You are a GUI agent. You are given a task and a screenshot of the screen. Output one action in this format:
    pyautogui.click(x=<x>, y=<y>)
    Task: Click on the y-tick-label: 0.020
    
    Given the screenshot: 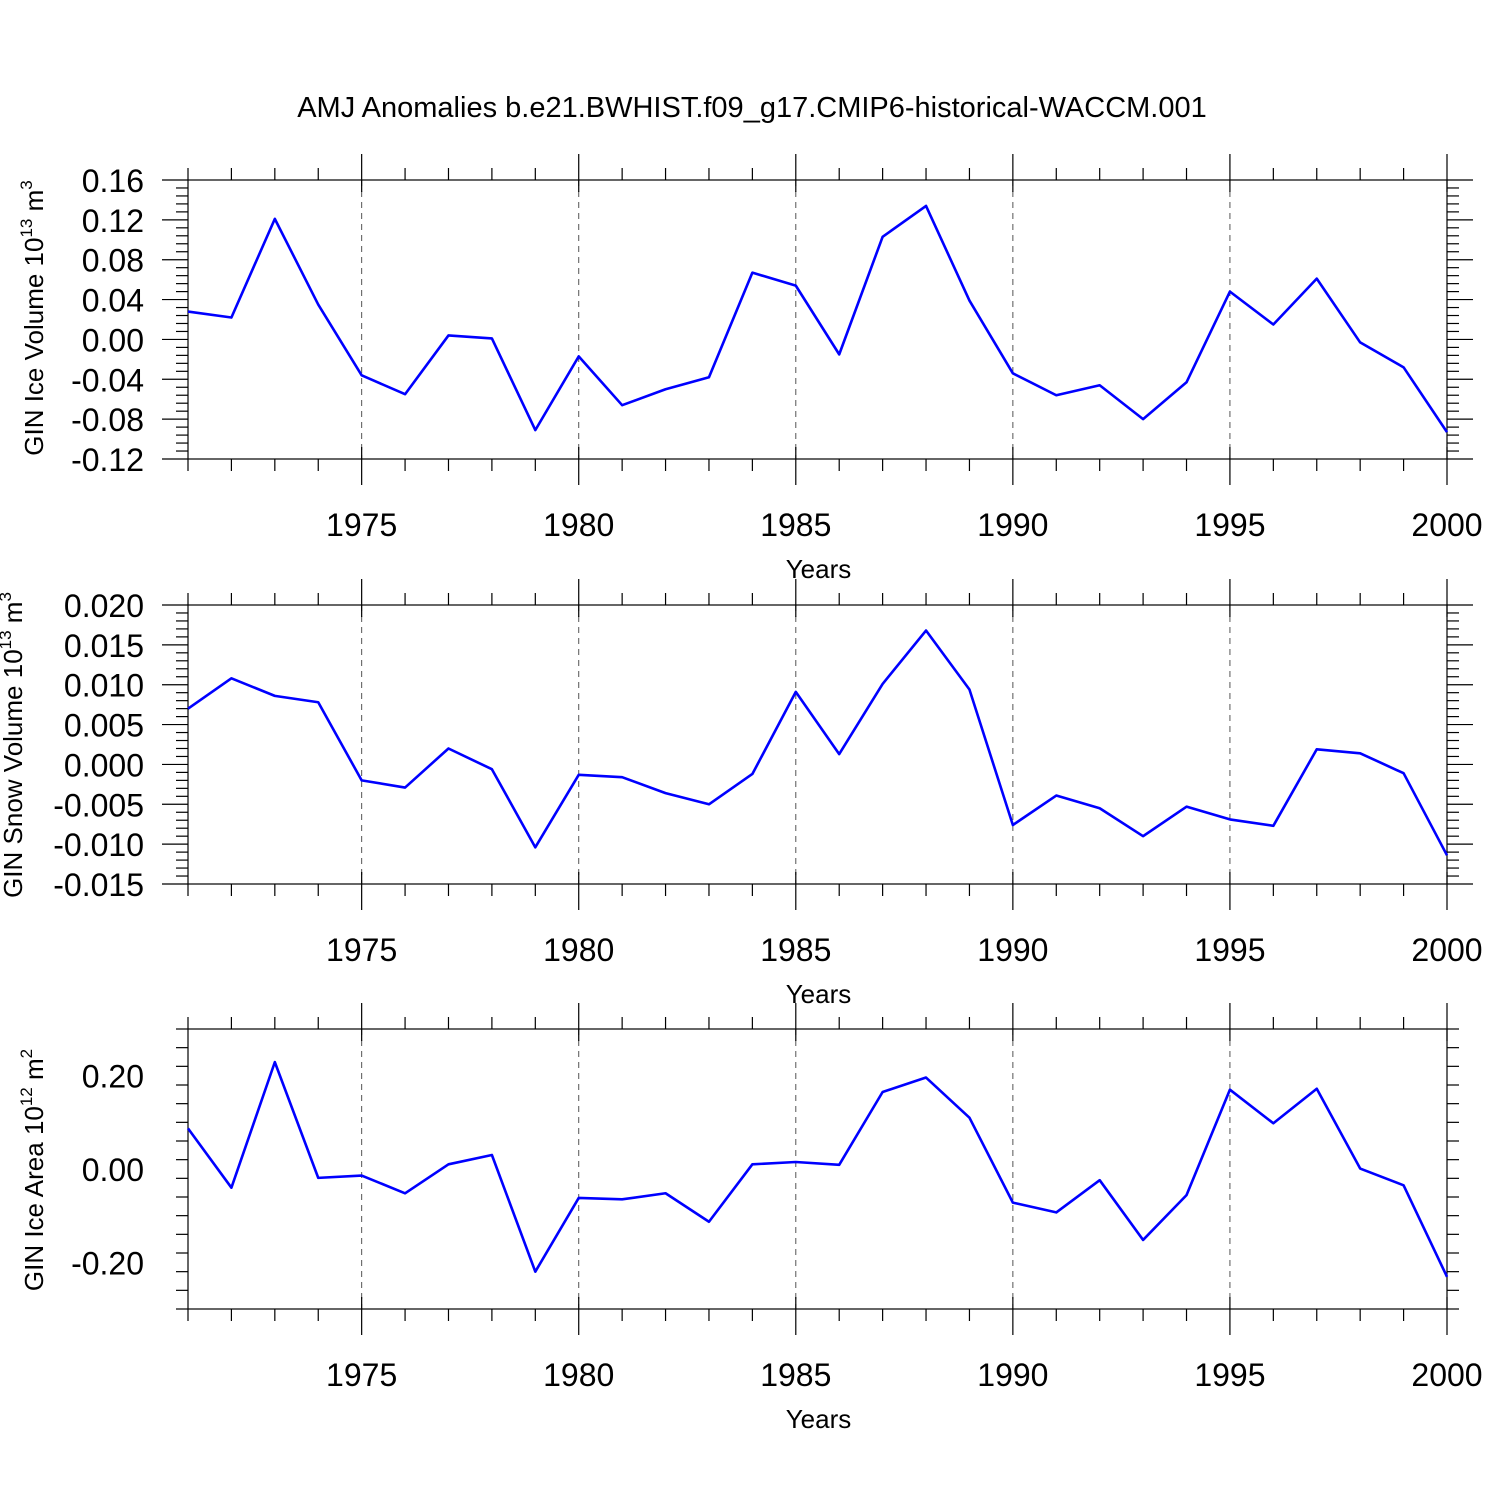 What is the action you would take?
    pyautogui.click(x=104, y=606)
    